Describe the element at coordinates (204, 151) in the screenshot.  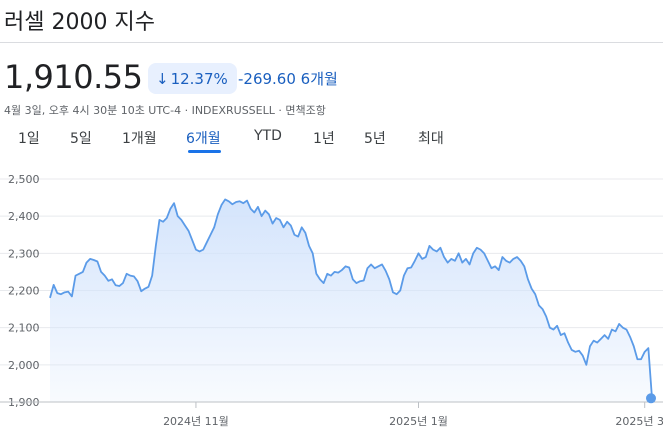
I see `active-tab-indicator` at that location.